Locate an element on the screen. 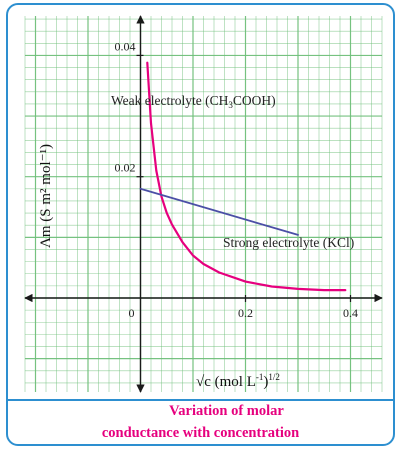 This screenshot has height=454, width=403. y-axis-label: Λm (S m² mol⁻¹) is located at coordinates (46, 196).